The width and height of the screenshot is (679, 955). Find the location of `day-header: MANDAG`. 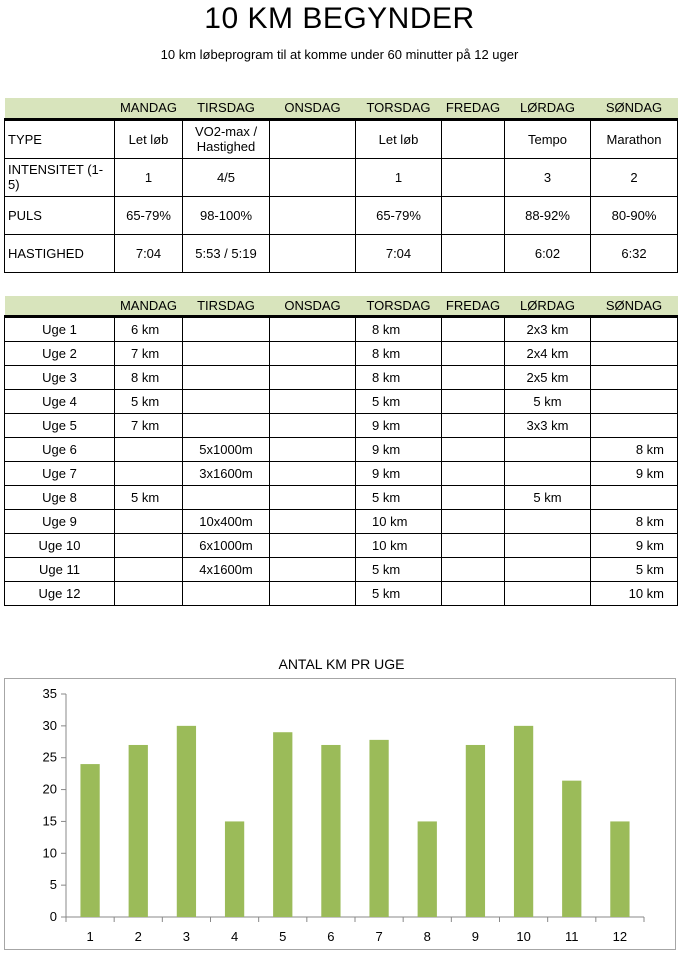

day-header: MANDAG is located at coordinates (148, 307).